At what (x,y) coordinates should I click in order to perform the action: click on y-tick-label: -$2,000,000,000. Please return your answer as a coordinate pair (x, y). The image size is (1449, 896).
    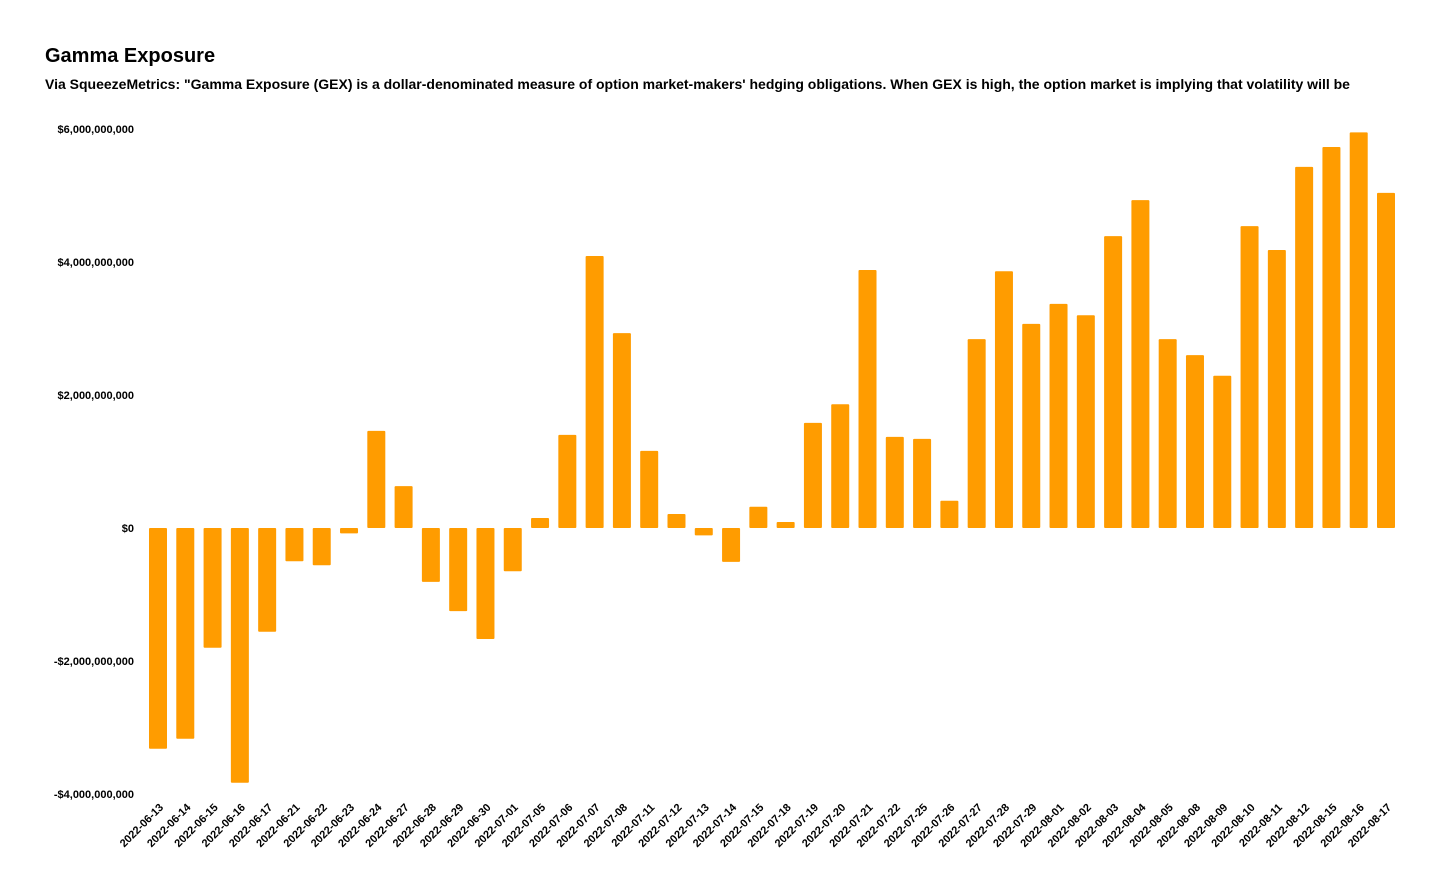
    Looking at the image, I should click on (94, 662).